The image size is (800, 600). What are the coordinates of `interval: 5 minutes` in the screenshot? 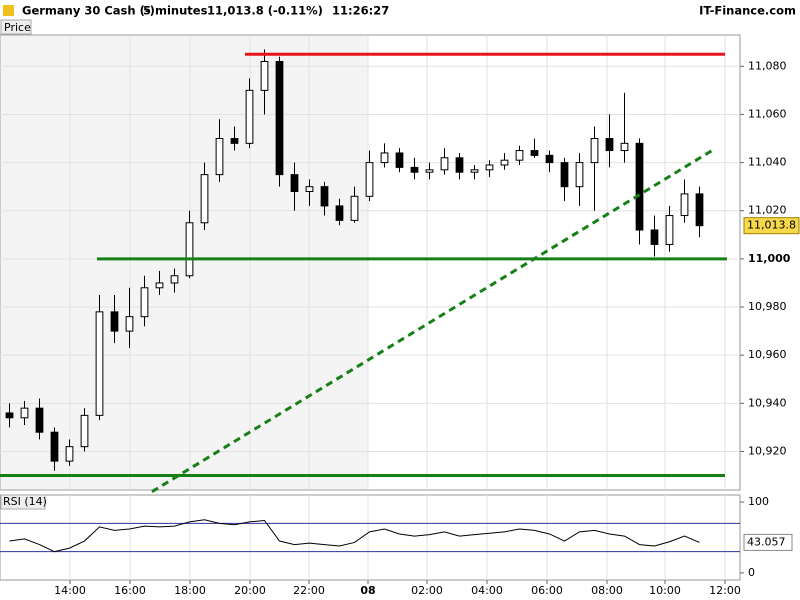 It's located at (175, 11).